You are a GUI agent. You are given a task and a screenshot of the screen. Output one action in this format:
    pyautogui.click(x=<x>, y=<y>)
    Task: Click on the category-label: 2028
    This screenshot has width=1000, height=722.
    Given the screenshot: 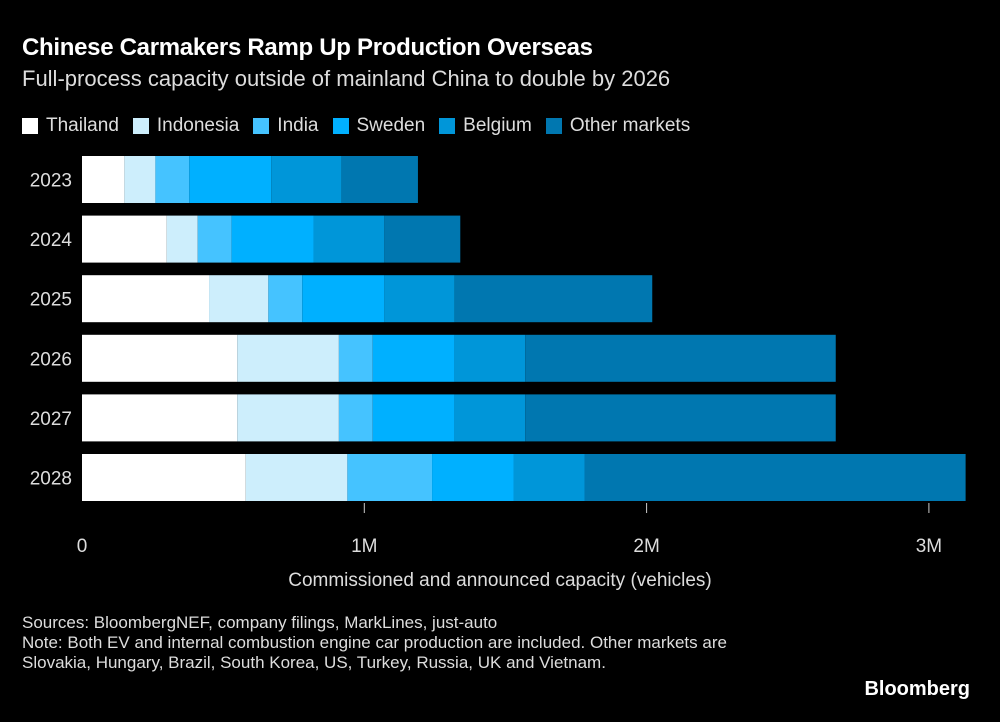 What is the action you would take?
    pyautogui.click(x=51, y=479)
    